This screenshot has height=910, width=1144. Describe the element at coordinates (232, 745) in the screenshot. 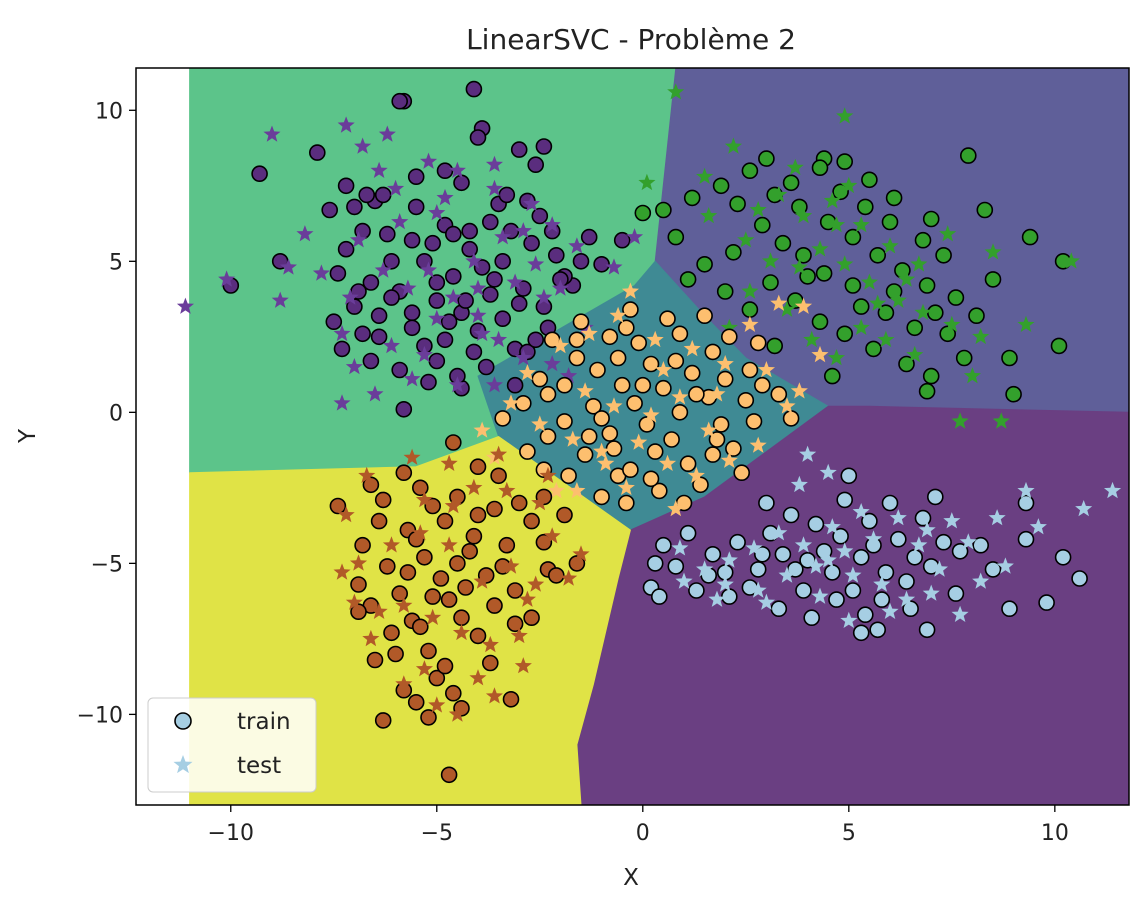

I see `legend-box` at that location.